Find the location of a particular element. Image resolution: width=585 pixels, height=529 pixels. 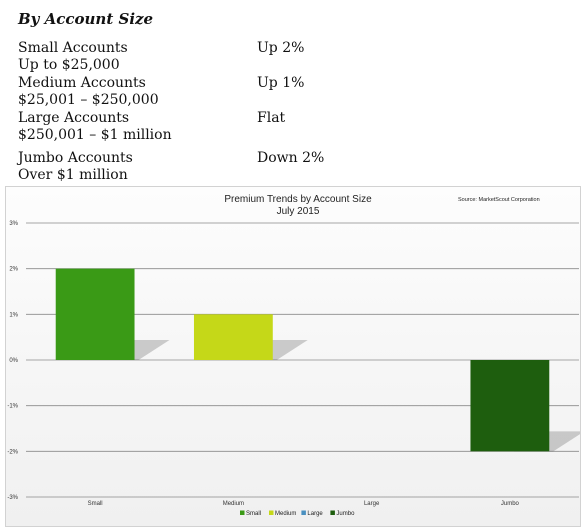

legend-entry: Medium is located at coordinates (285, 514).